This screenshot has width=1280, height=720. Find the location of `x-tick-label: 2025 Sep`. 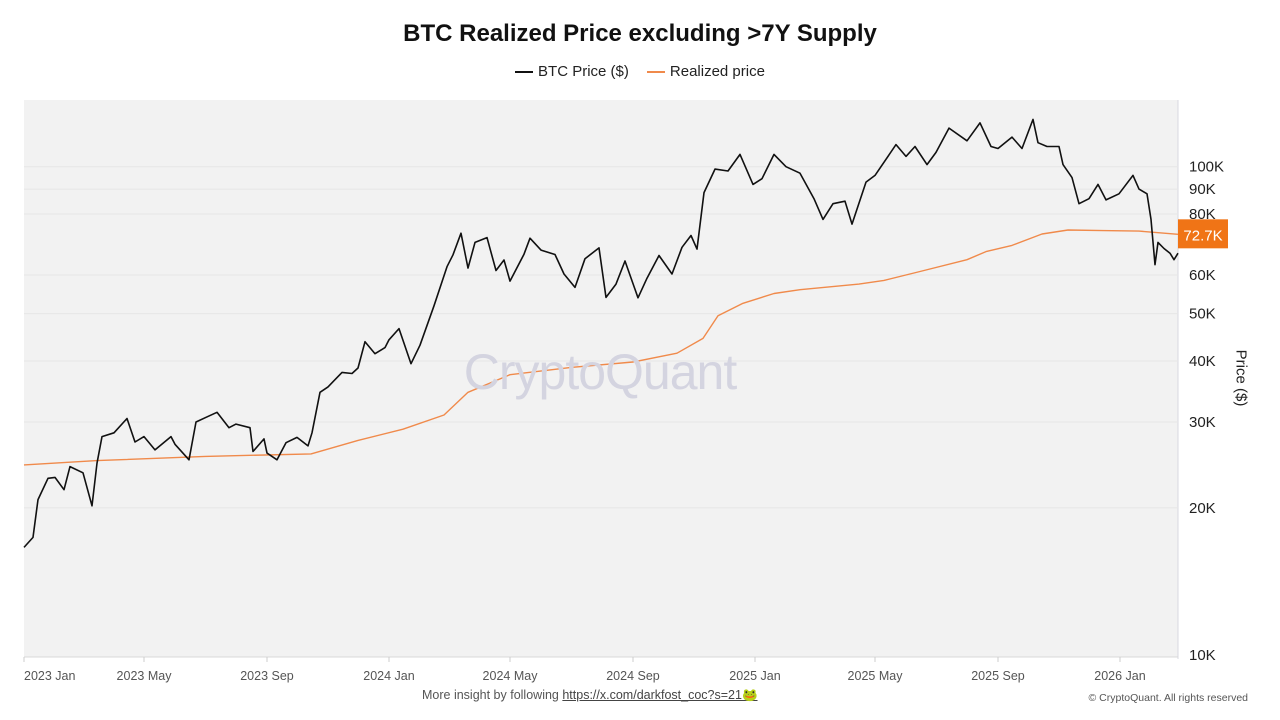

x-tick-label: 2025 Sep is located at coordinates (998, 676).